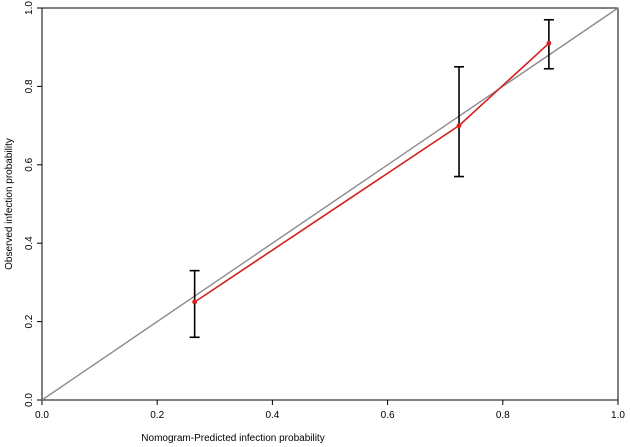 This screenshot has height=447, width=630. Describe the element at coordinates (9, 204) in the screenshot. I see `y-axis-label: Observed infection probability` at that location.